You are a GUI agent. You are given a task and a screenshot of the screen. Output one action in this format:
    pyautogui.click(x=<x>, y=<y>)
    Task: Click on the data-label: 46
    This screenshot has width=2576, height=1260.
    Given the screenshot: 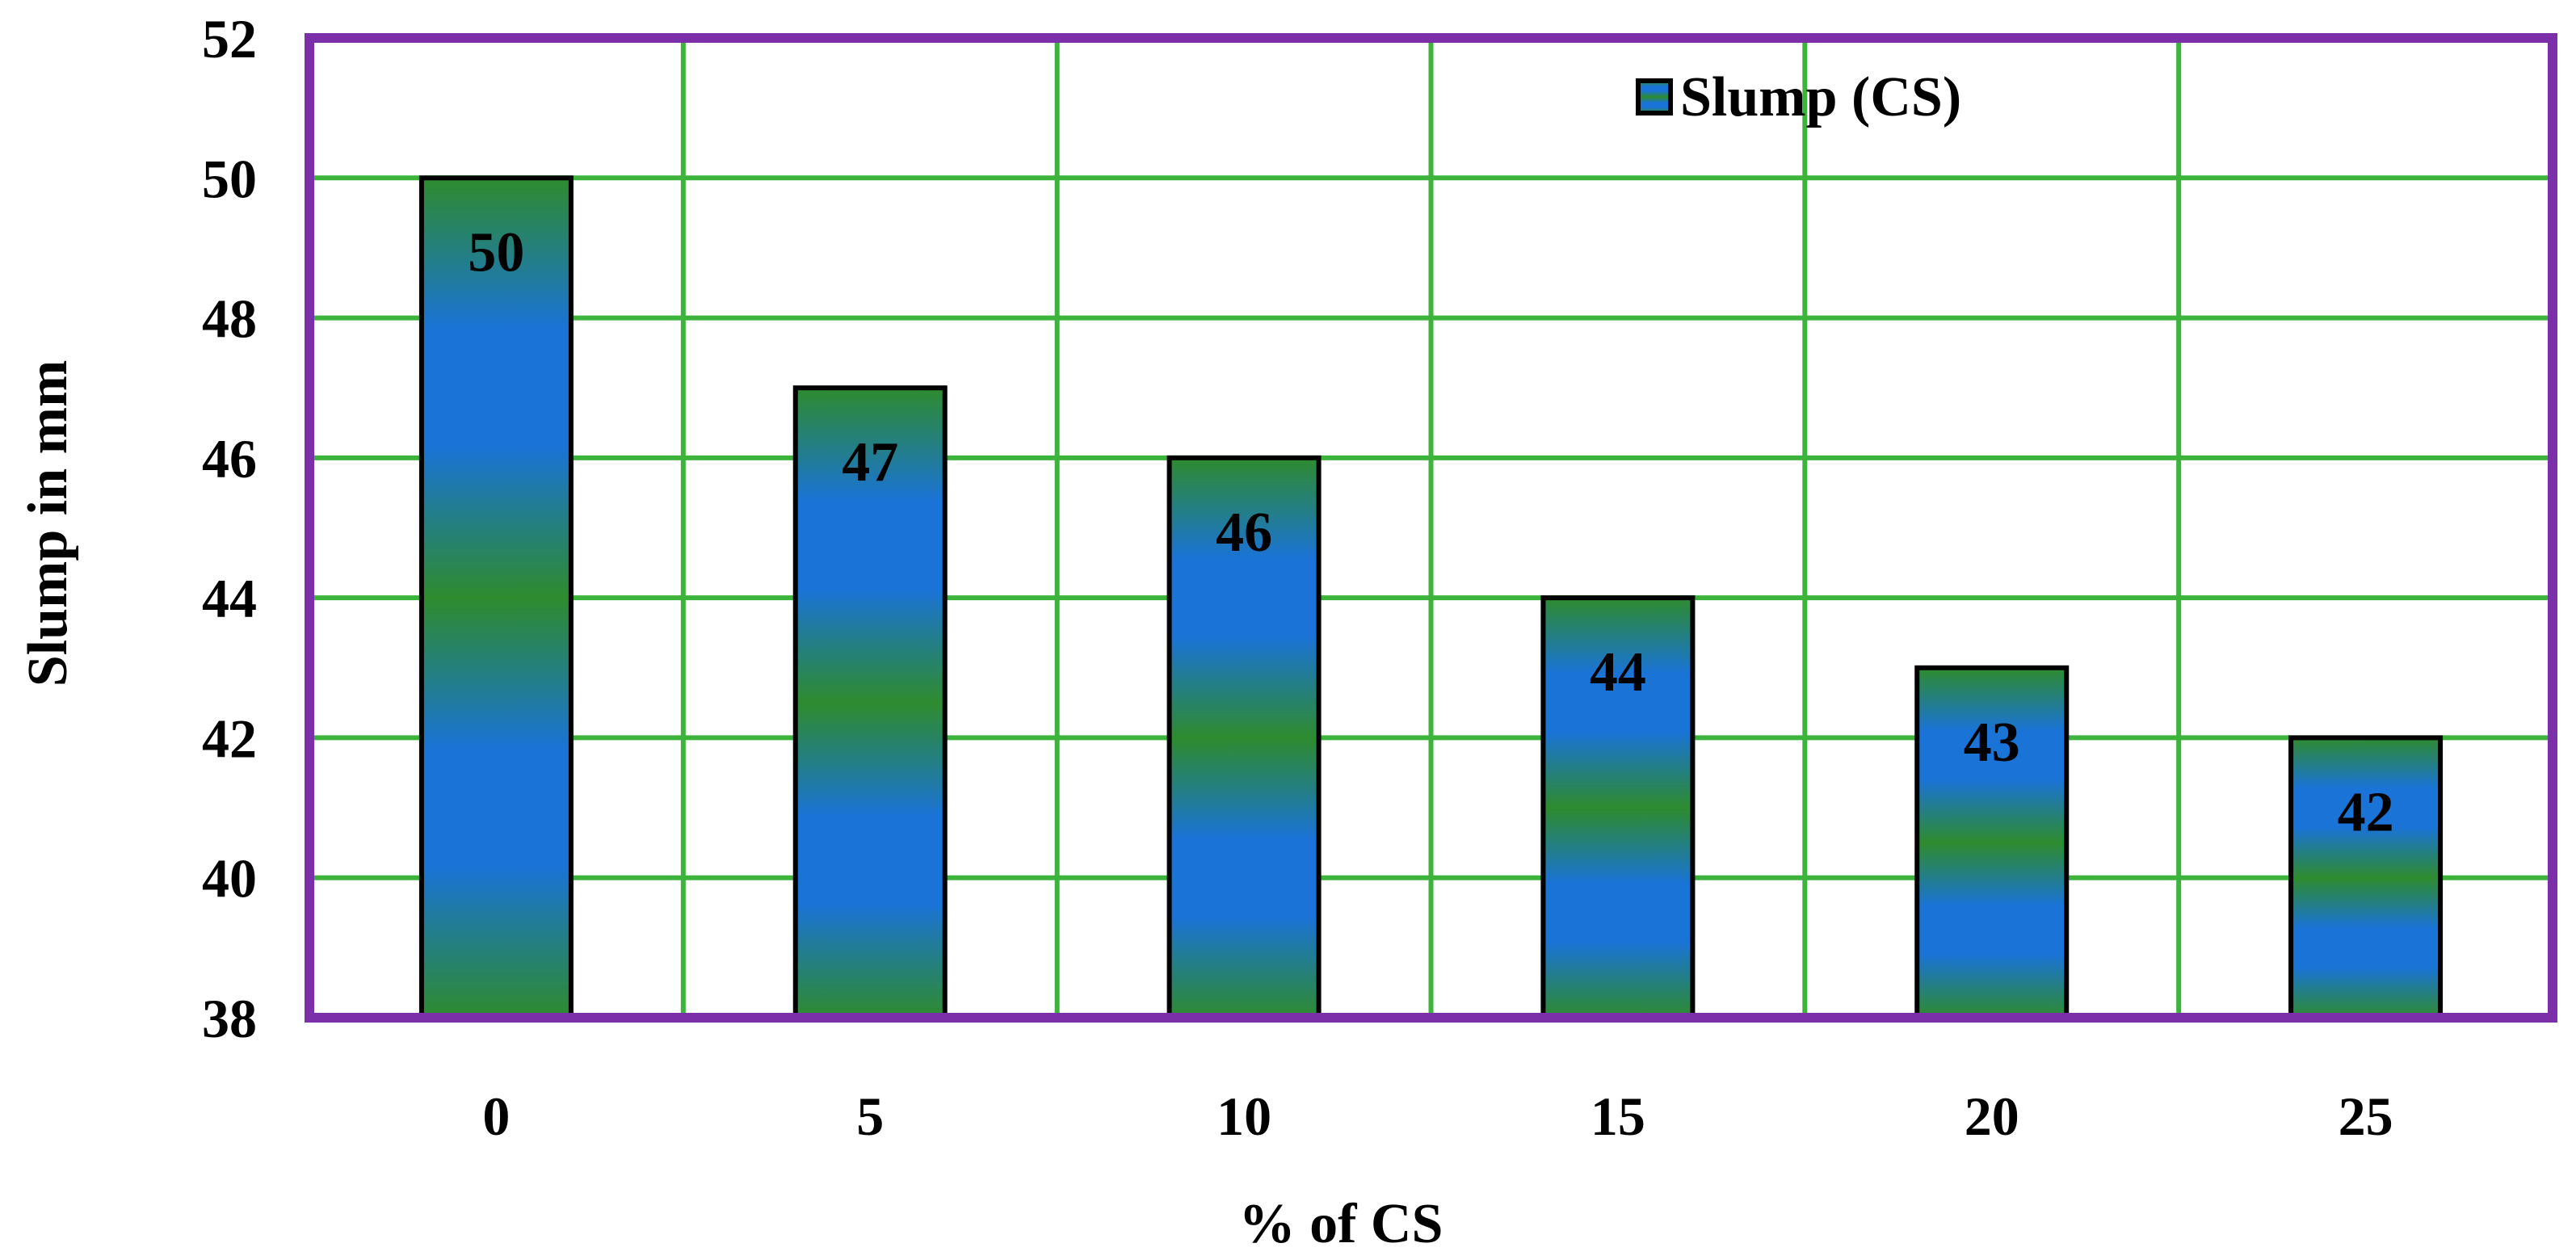 What is the action you would take?
    pyautogui.click(x=1244, y=533)
    